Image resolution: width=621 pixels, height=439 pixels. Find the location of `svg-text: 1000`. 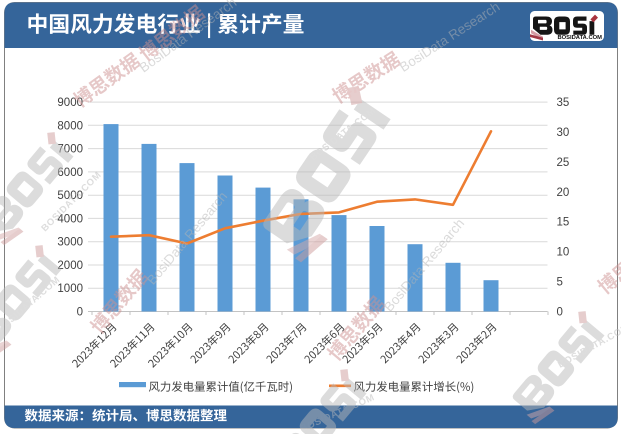

svg-text: 1000 is located at coordinates (70, 289).